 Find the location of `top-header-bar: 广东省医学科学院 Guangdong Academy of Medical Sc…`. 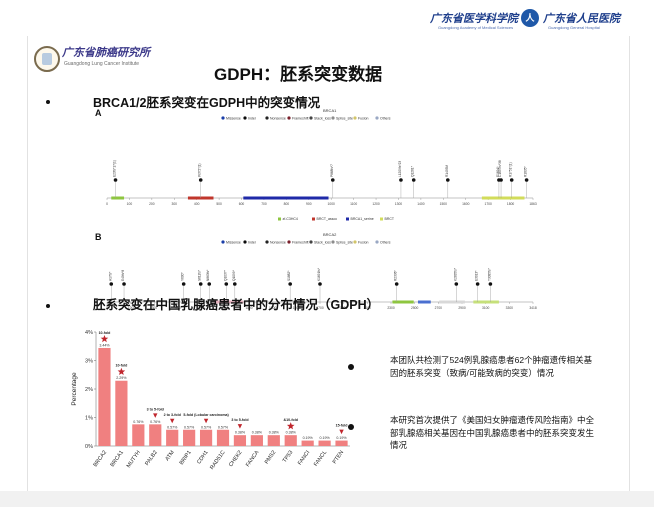

top-header-bar: 广东省医学科学院 Guangdong Academy of Medical Sc… is located at coordinates (327, 18).